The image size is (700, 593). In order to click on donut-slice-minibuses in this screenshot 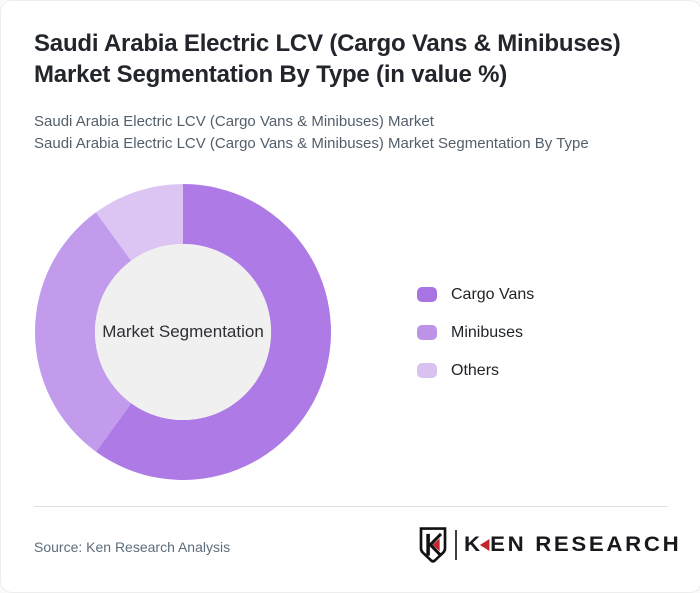, I will do `click(83, 332)`.